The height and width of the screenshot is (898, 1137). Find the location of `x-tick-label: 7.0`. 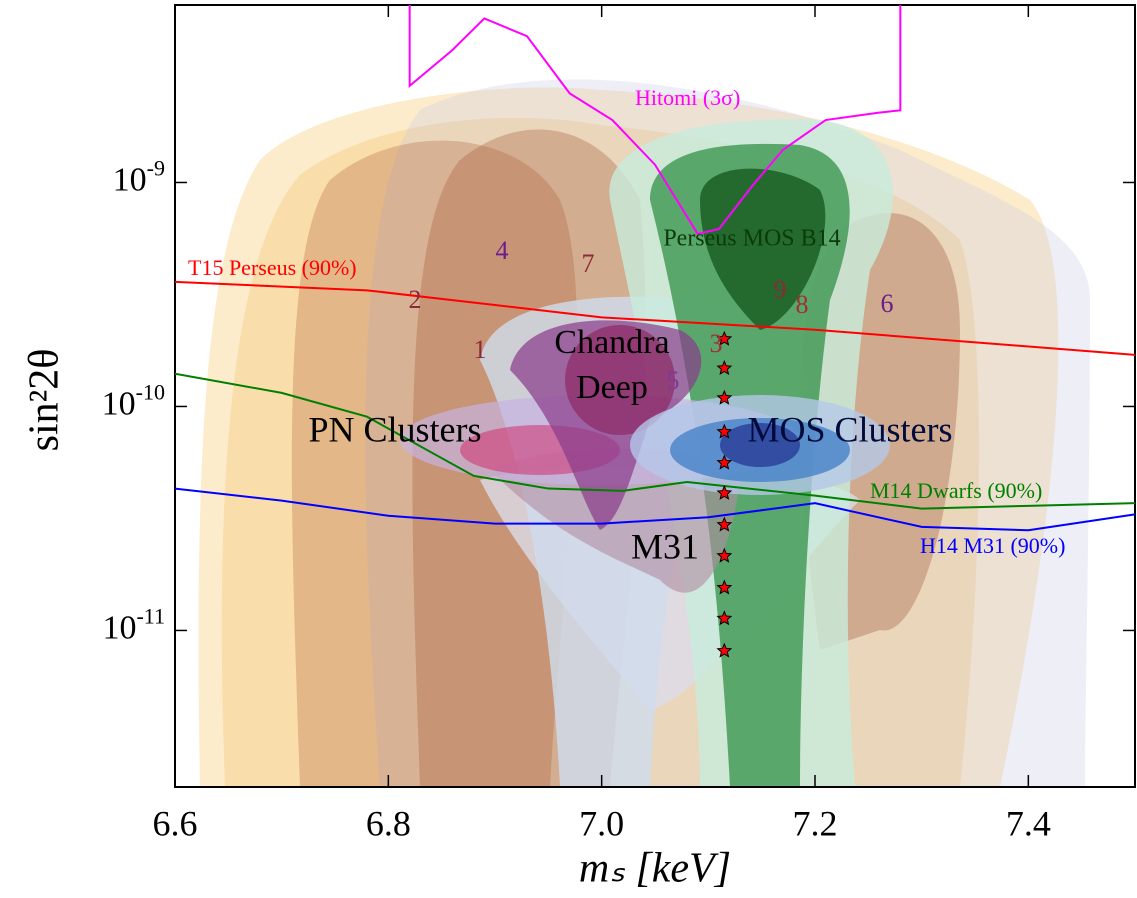

x-tick-label: 7.0 is located at coordinates (601, 823).